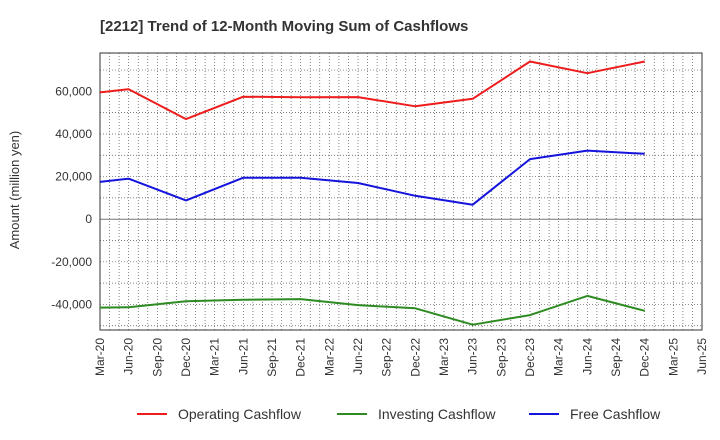  Describe the element at coordinates (473, 356) in the screenshot. I see `x-tick-label: Jun-23` at that location.